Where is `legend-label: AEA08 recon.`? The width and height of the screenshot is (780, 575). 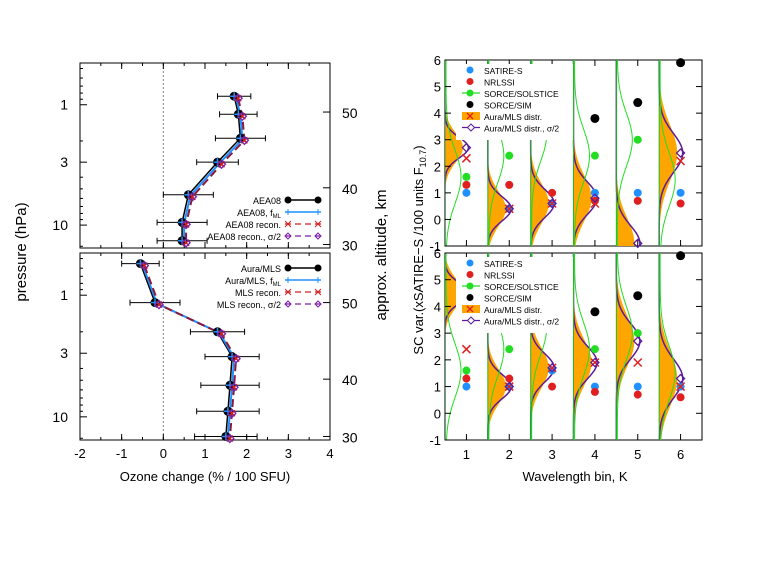
legend-label: AEA08 recon. is located at coordinates (253, 225).